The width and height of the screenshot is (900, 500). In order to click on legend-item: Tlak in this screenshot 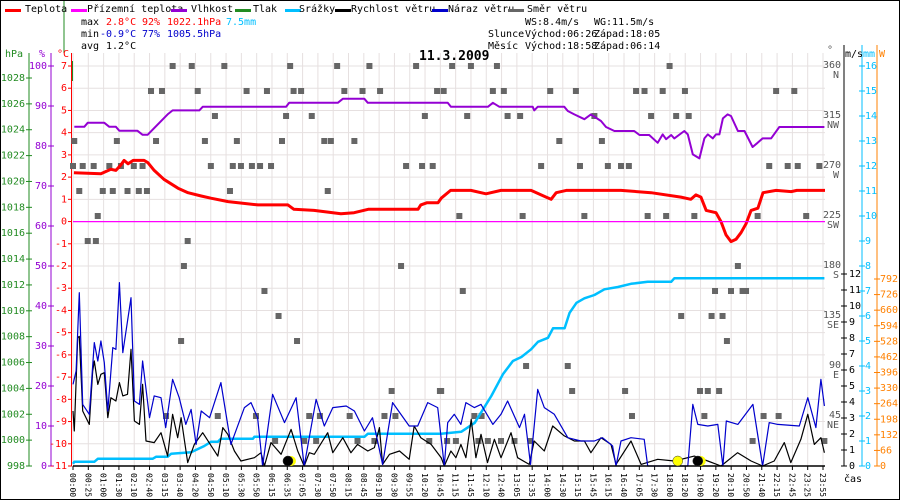, I will do `click(265, 9)`.